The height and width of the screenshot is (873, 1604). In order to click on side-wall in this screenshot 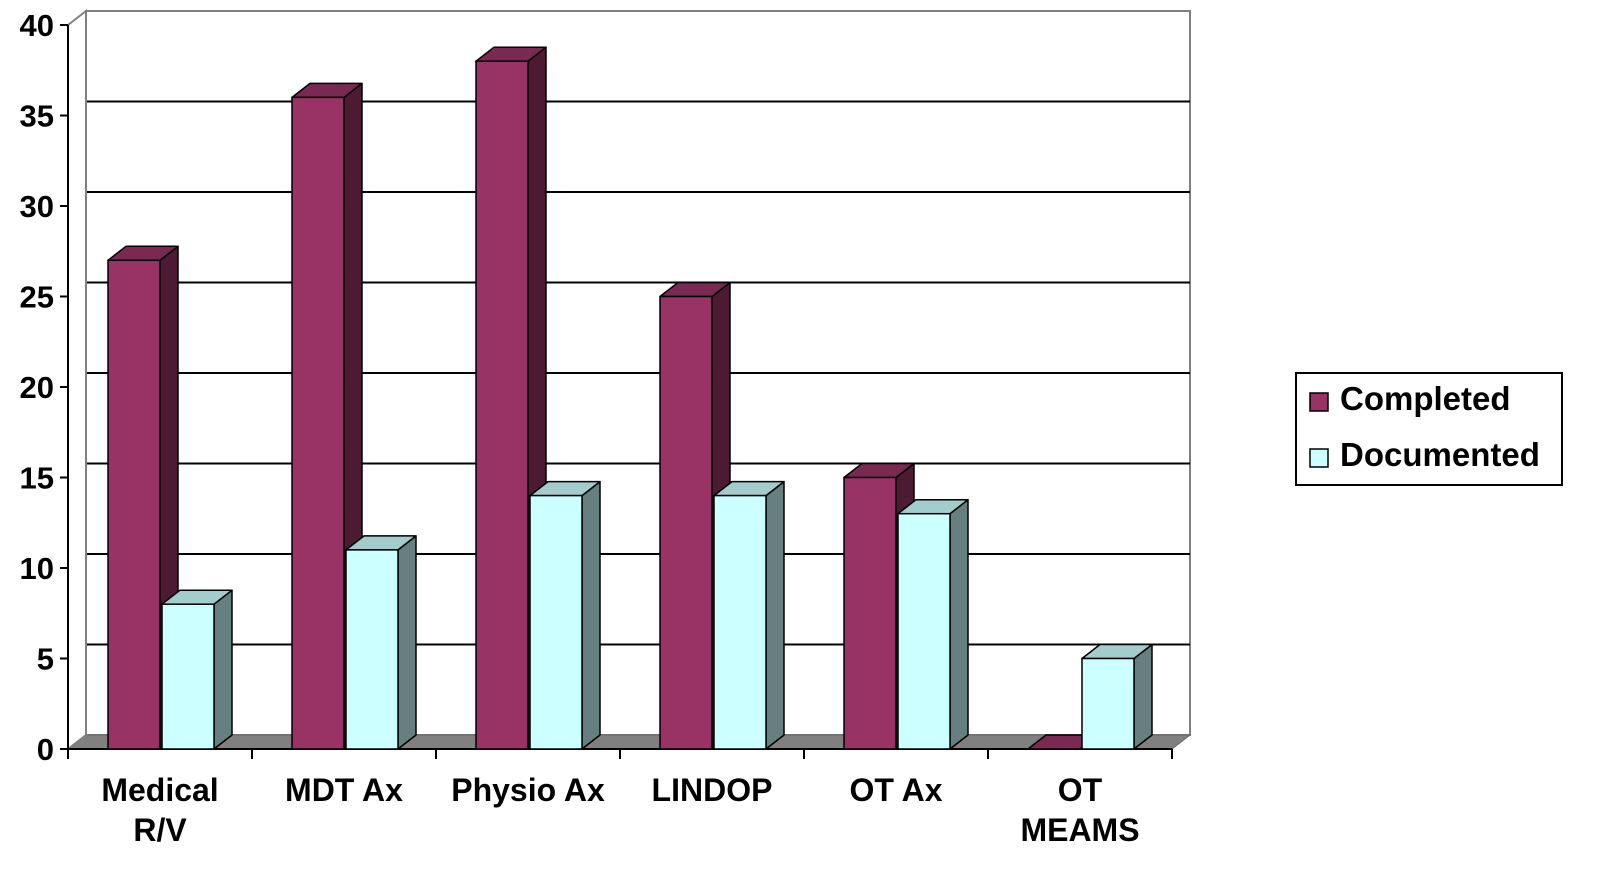, I will do `click(77, 380)`.